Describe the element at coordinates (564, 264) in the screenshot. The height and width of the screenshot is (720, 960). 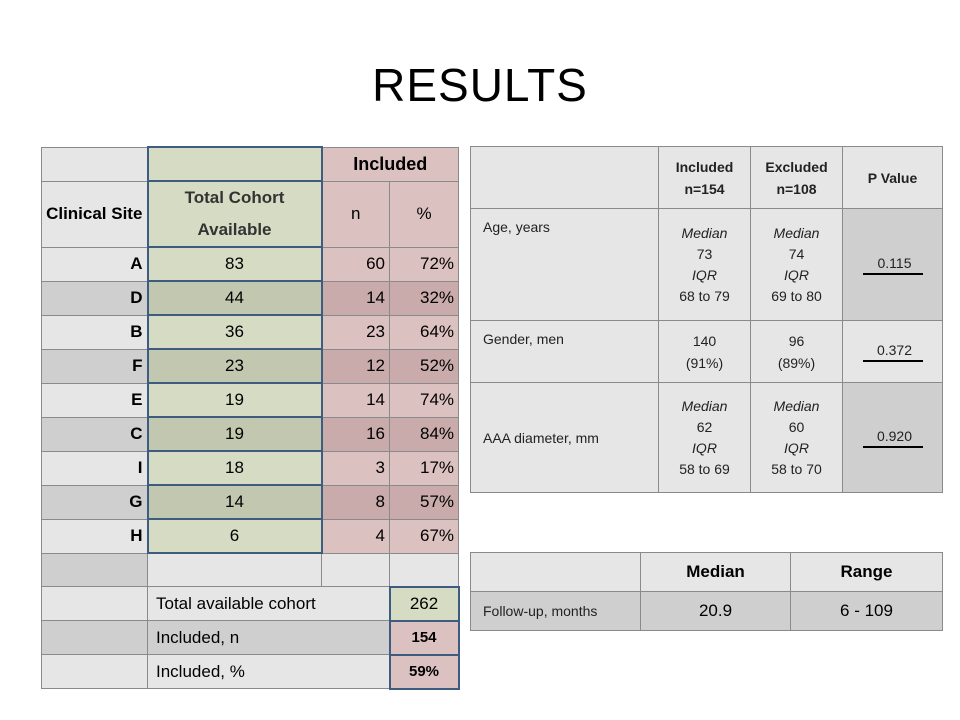
I see `row-label: Age, years` at that location.